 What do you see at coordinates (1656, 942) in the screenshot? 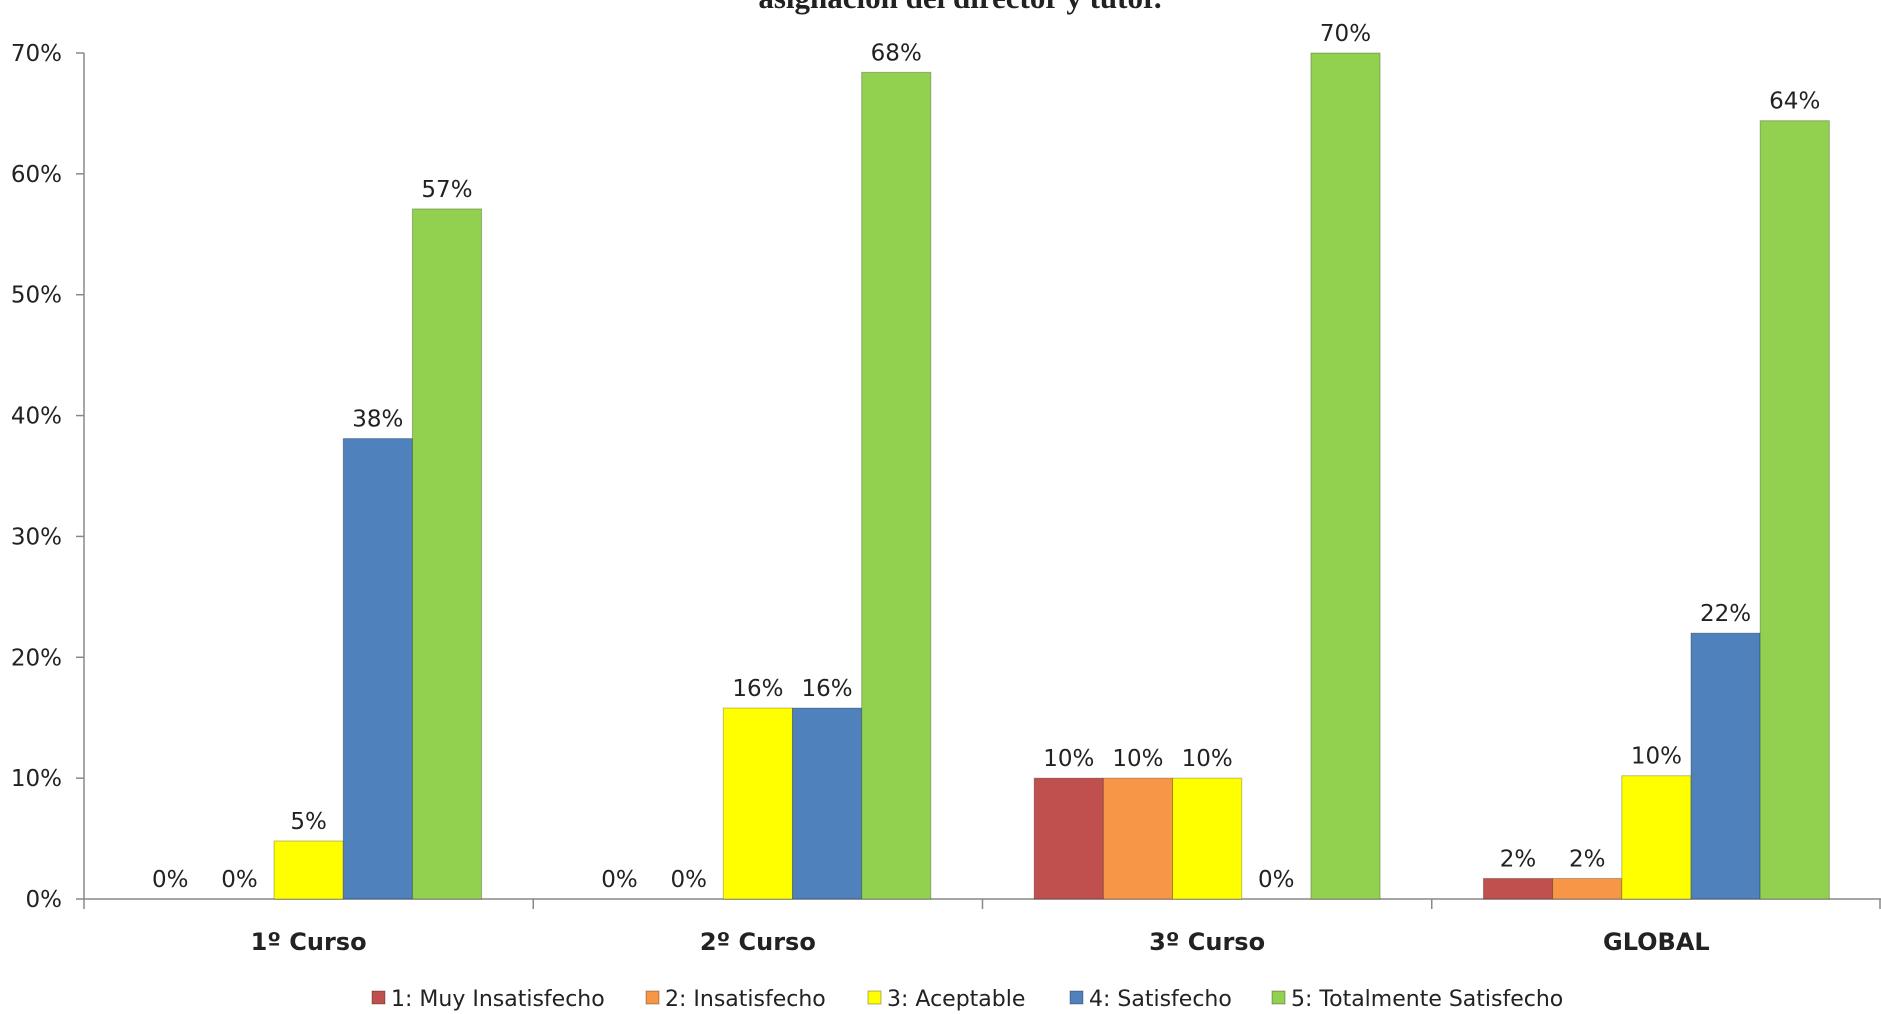
I see `x-tick-label: GLOBAL` at bounding box center [1656, 942].